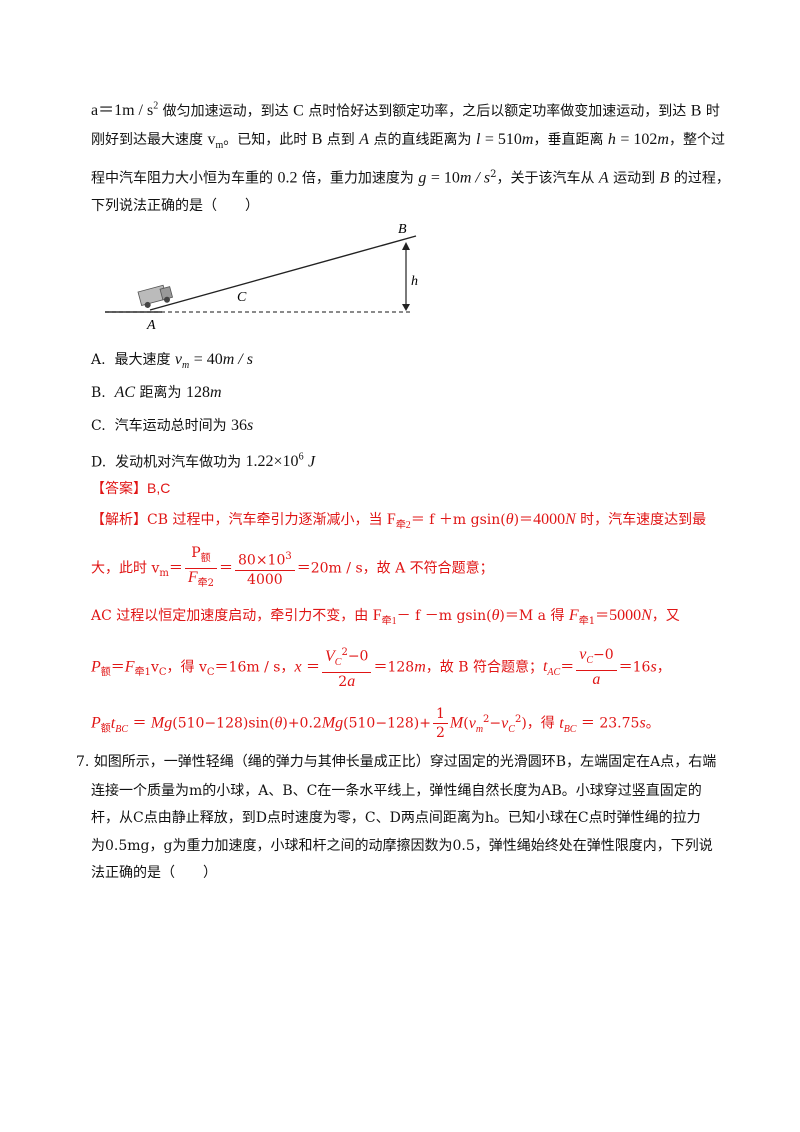  I want to click on option-c: C. 汽车运动总时间为 36s, so click(172, 425).